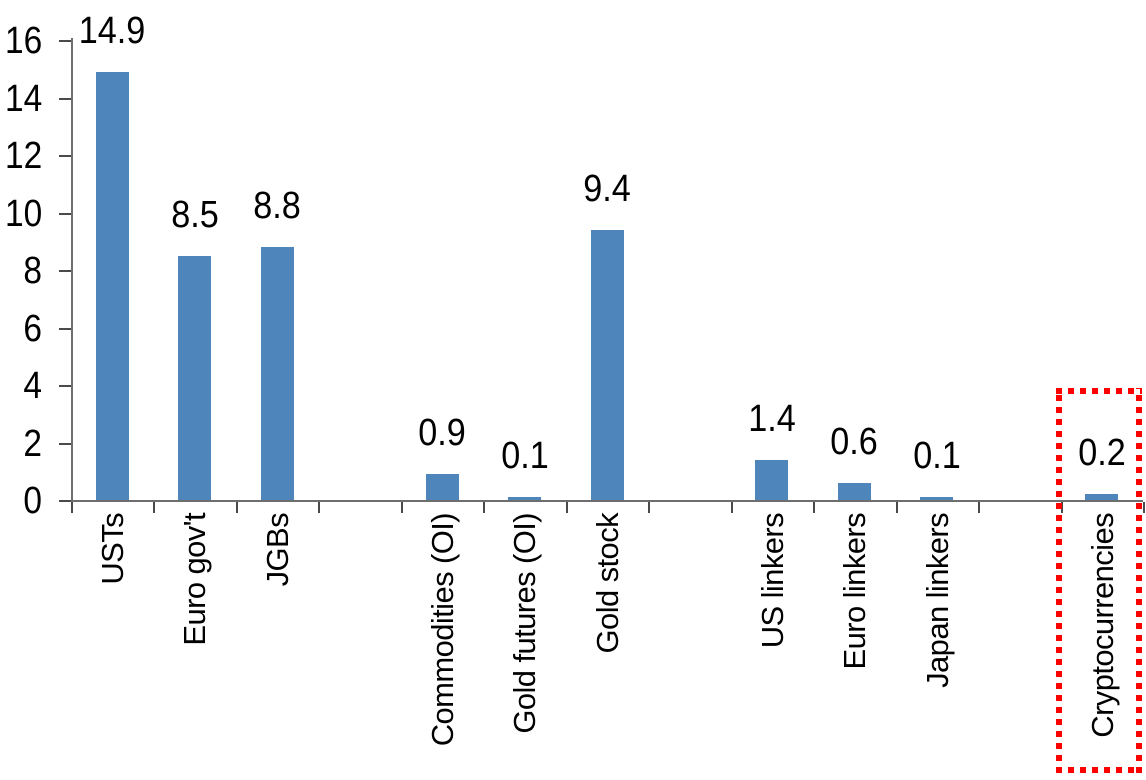 The width and height of the screenshot is (1146, 780). I want to click on category-label: US linkers, so click(772, 581).